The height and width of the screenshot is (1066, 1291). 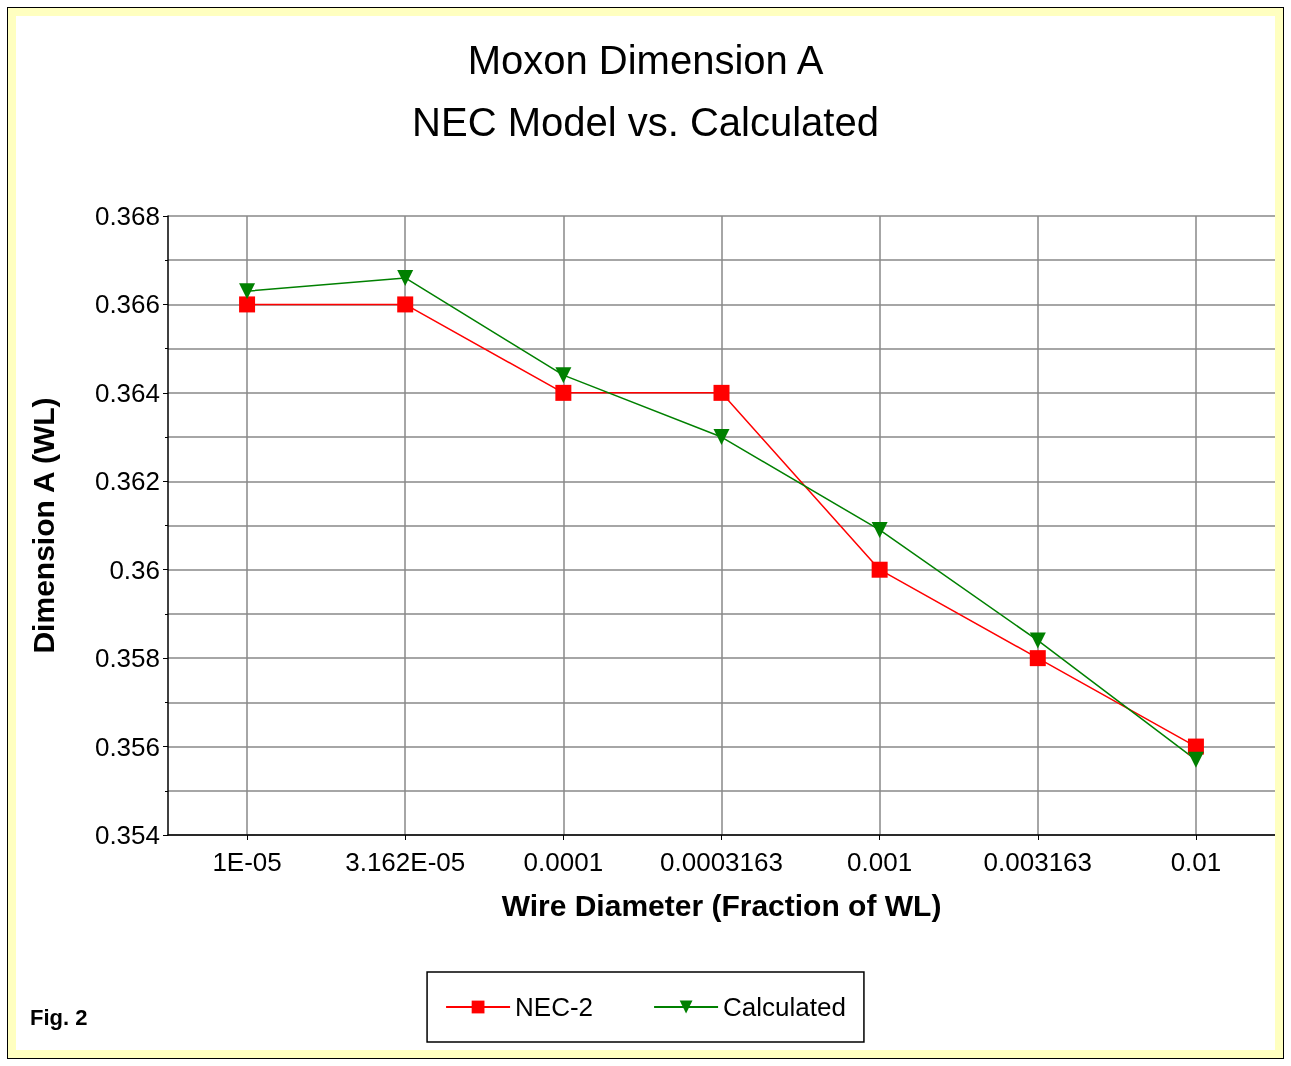 I want to click on y-tick-label: 0.366, so click(x=127, y=304).